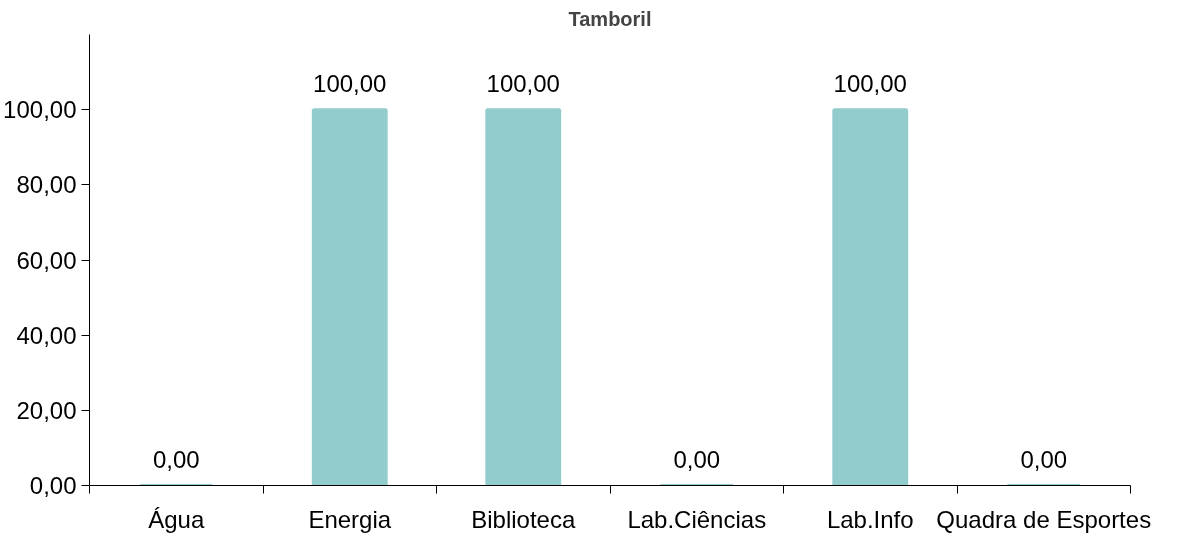 Image resolution: width=1192 pixels, height=543 pixels. Describe the element at coordinates (46, 335) in the screenshot. I see `y-tick-label: 40,00` at that location.